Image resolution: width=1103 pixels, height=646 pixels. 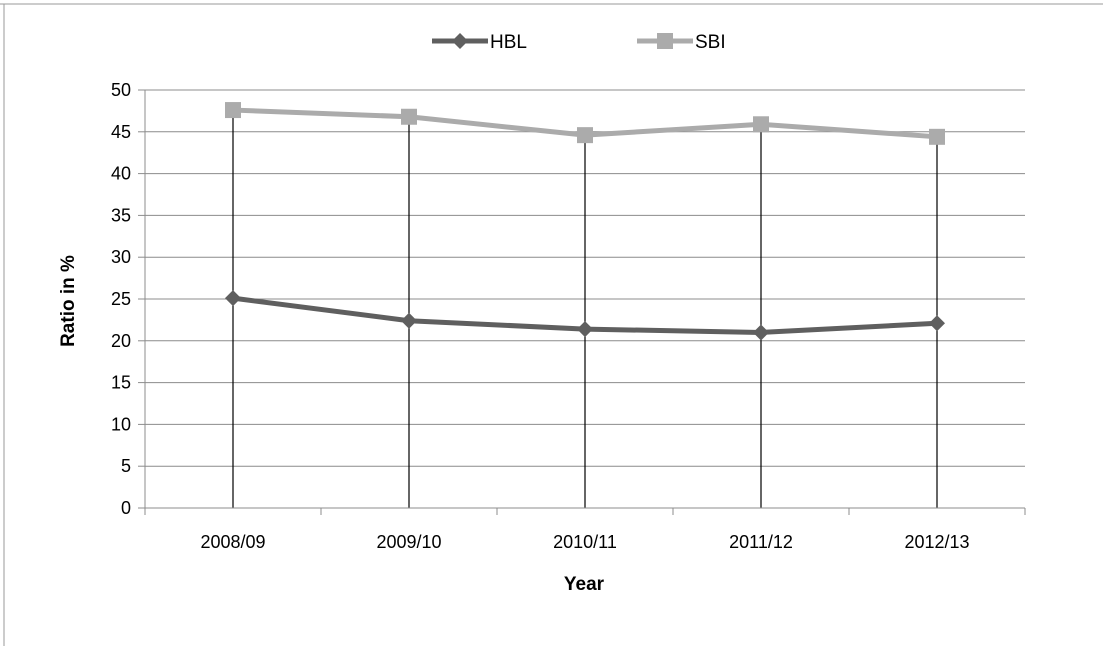 I want to click on legend-marker-sbi, so click(x=665, y=41).